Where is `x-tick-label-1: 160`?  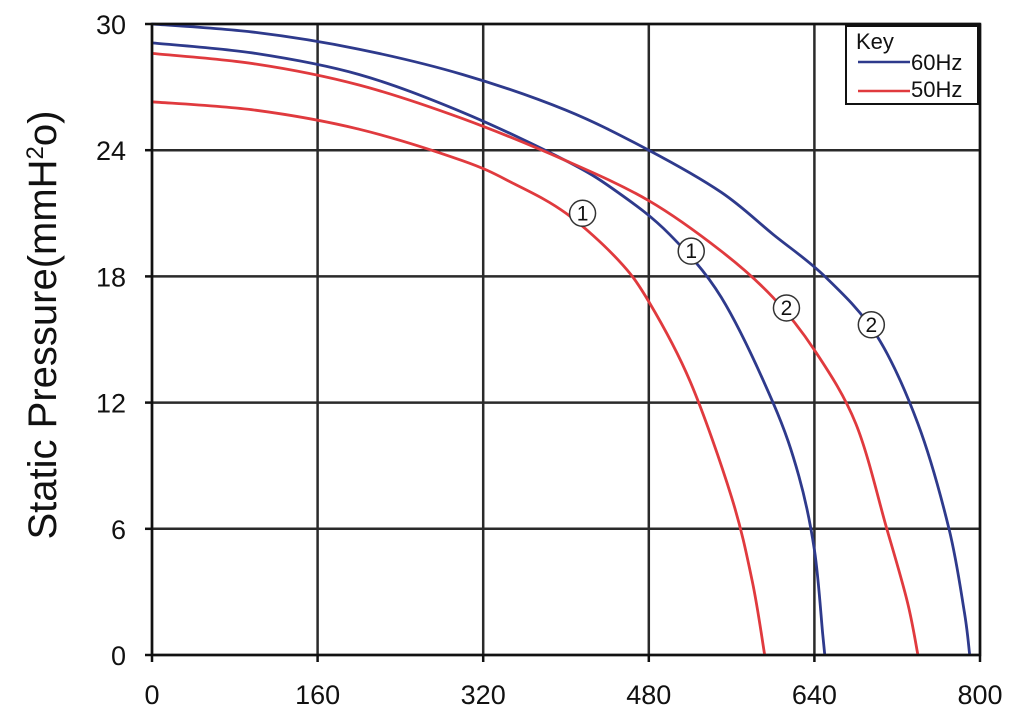 x-tick-label-1: 160 is located at coordinates (317, 695).